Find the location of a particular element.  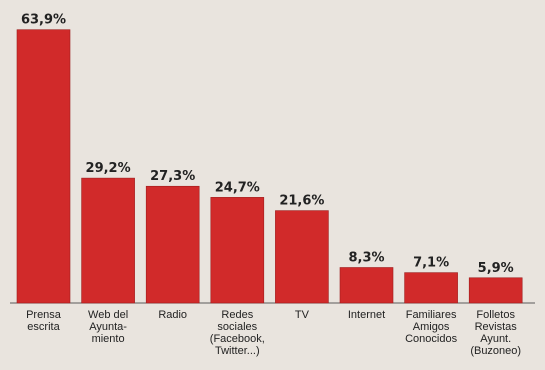

category-label-1-line-0: Web del is located at coordinates (108, 315).